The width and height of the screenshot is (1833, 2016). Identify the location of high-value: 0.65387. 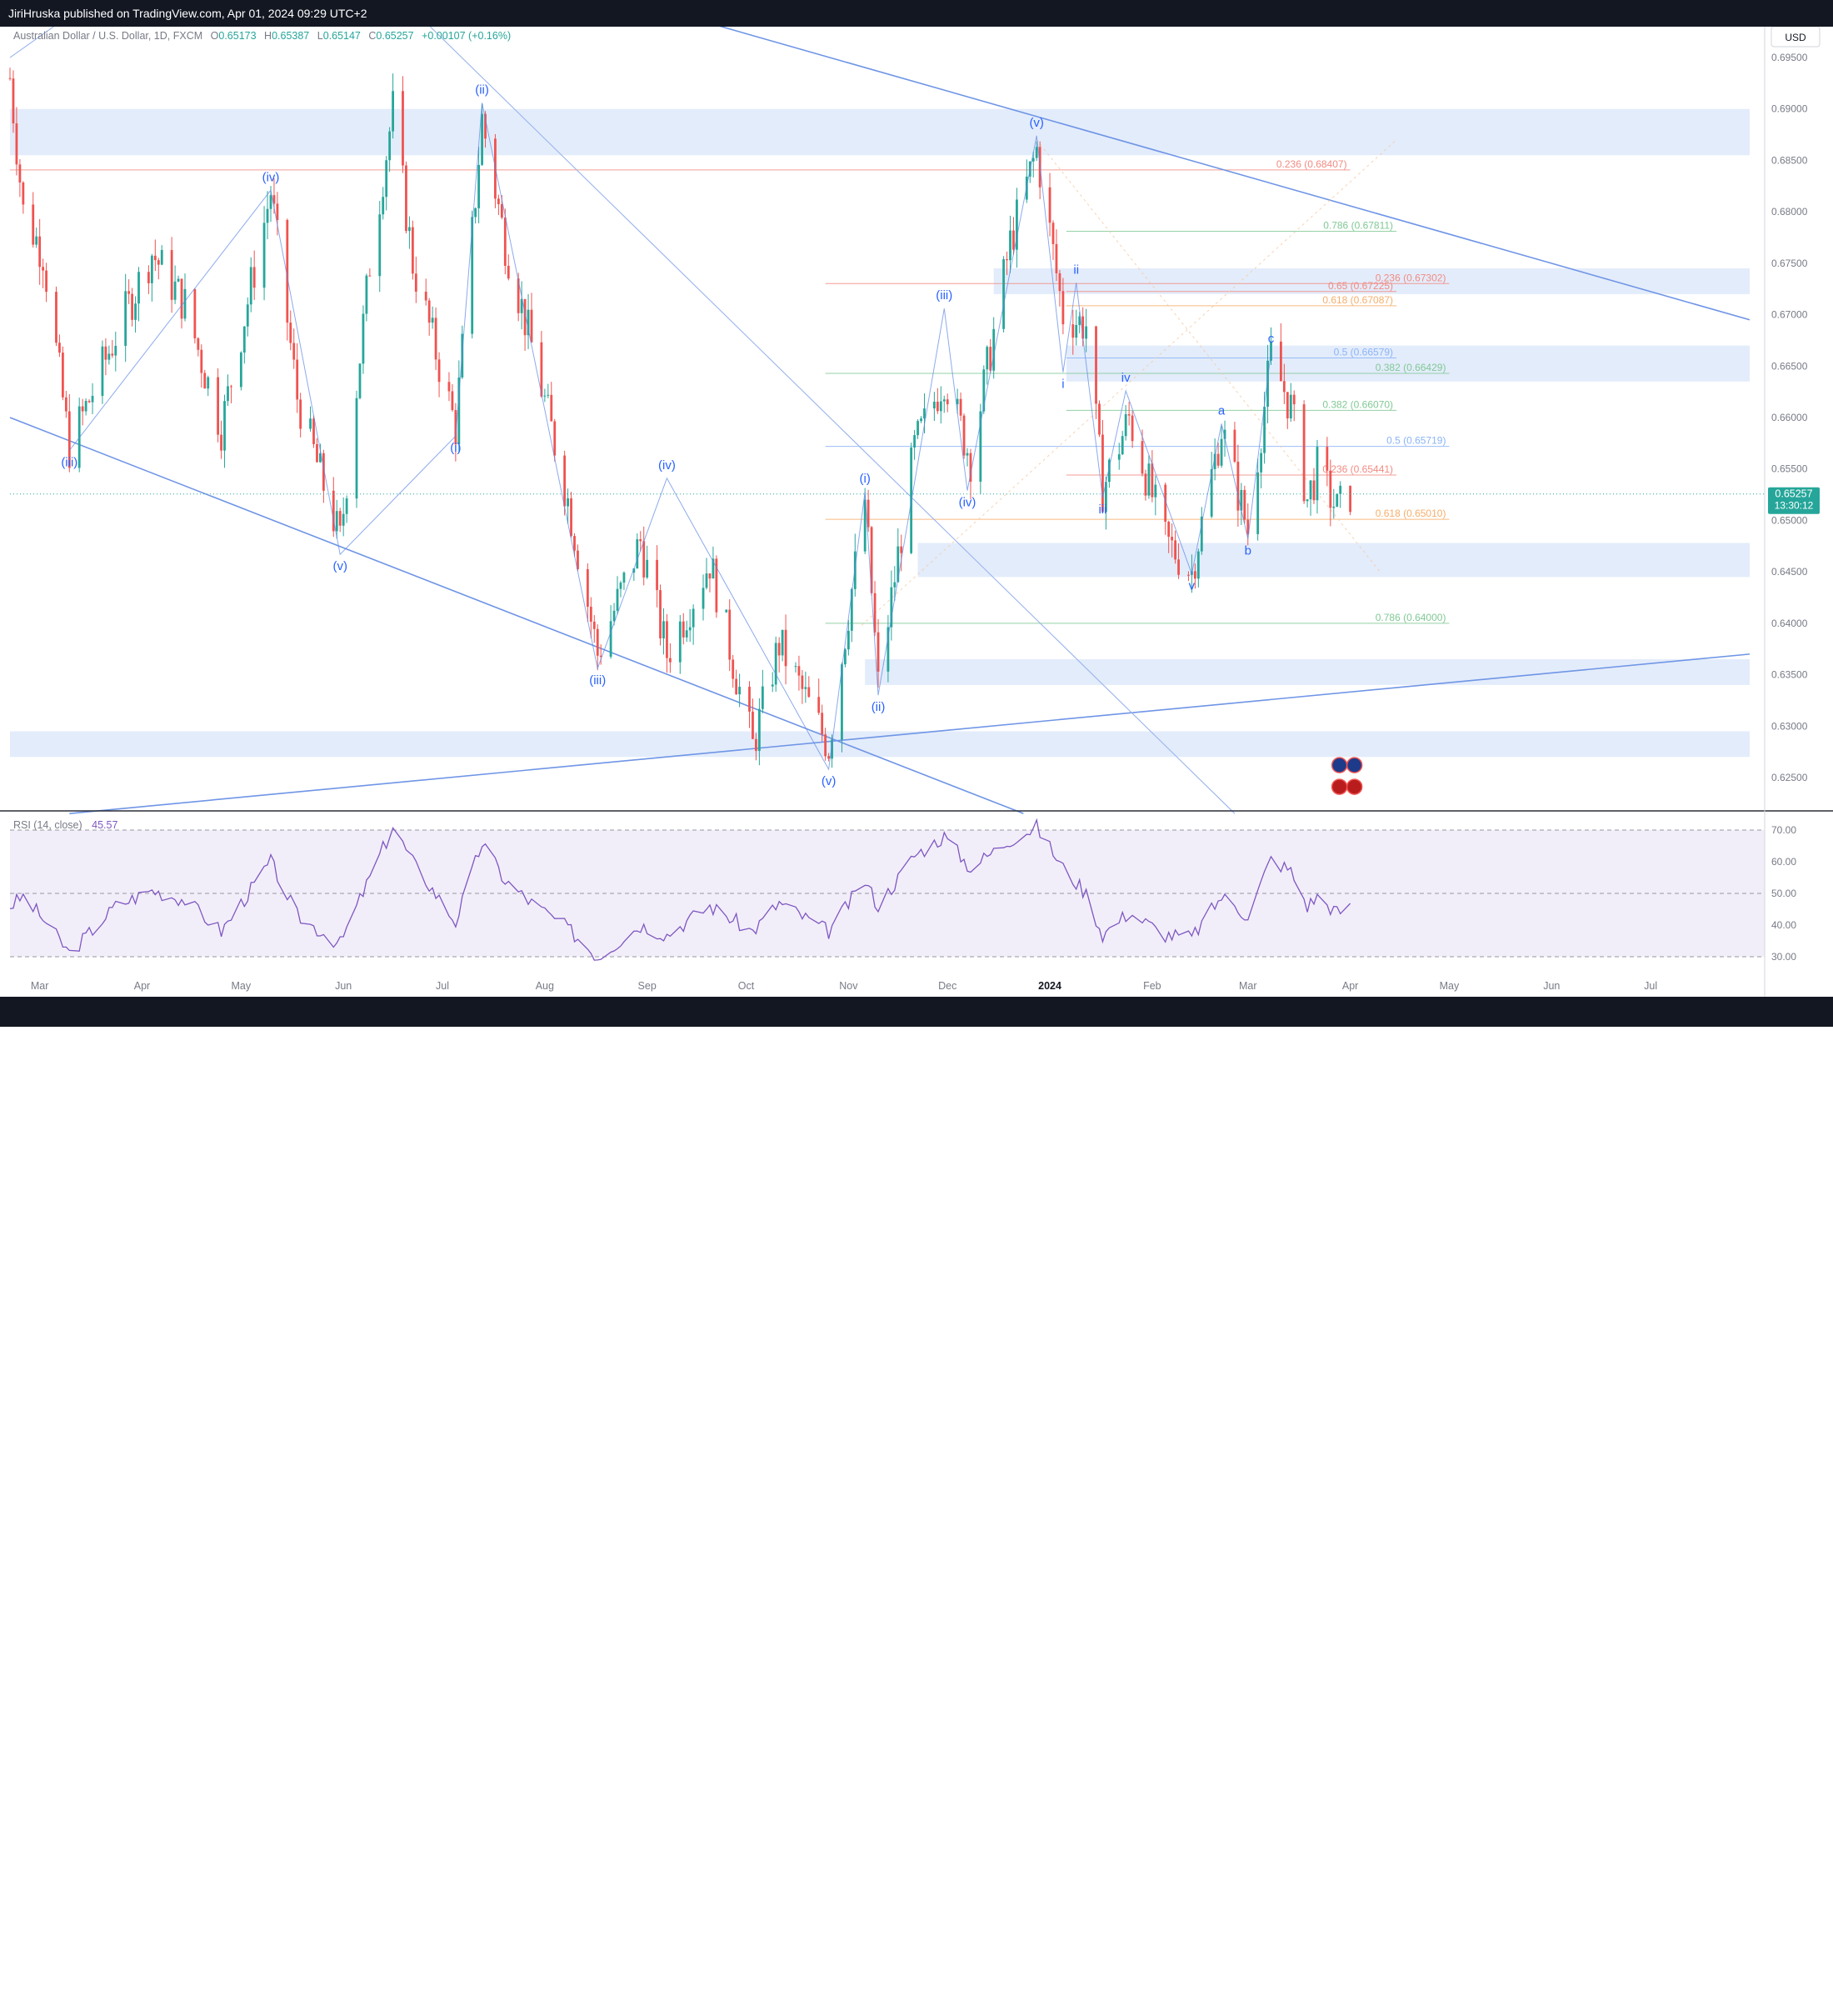
(290, 36).